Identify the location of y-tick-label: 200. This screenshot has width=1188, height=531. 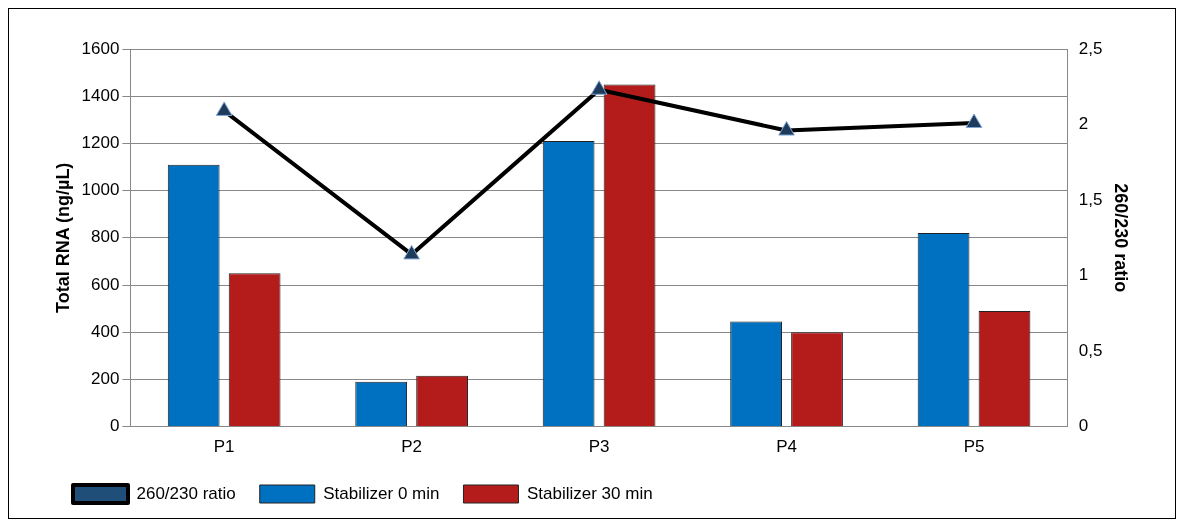
(105, 379).